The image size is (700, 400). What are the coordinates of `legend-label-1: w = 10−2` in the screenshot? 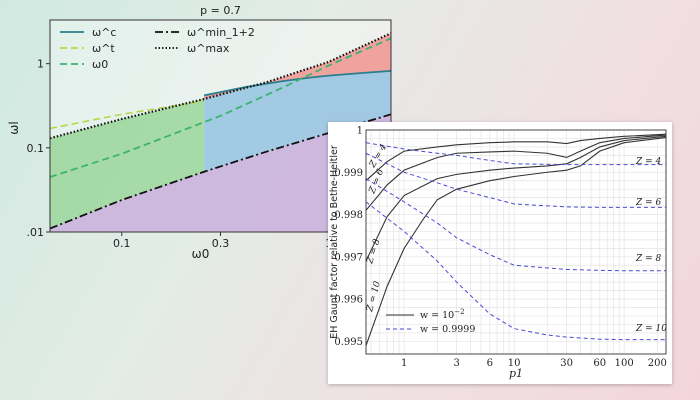 It's located at (442, 314).